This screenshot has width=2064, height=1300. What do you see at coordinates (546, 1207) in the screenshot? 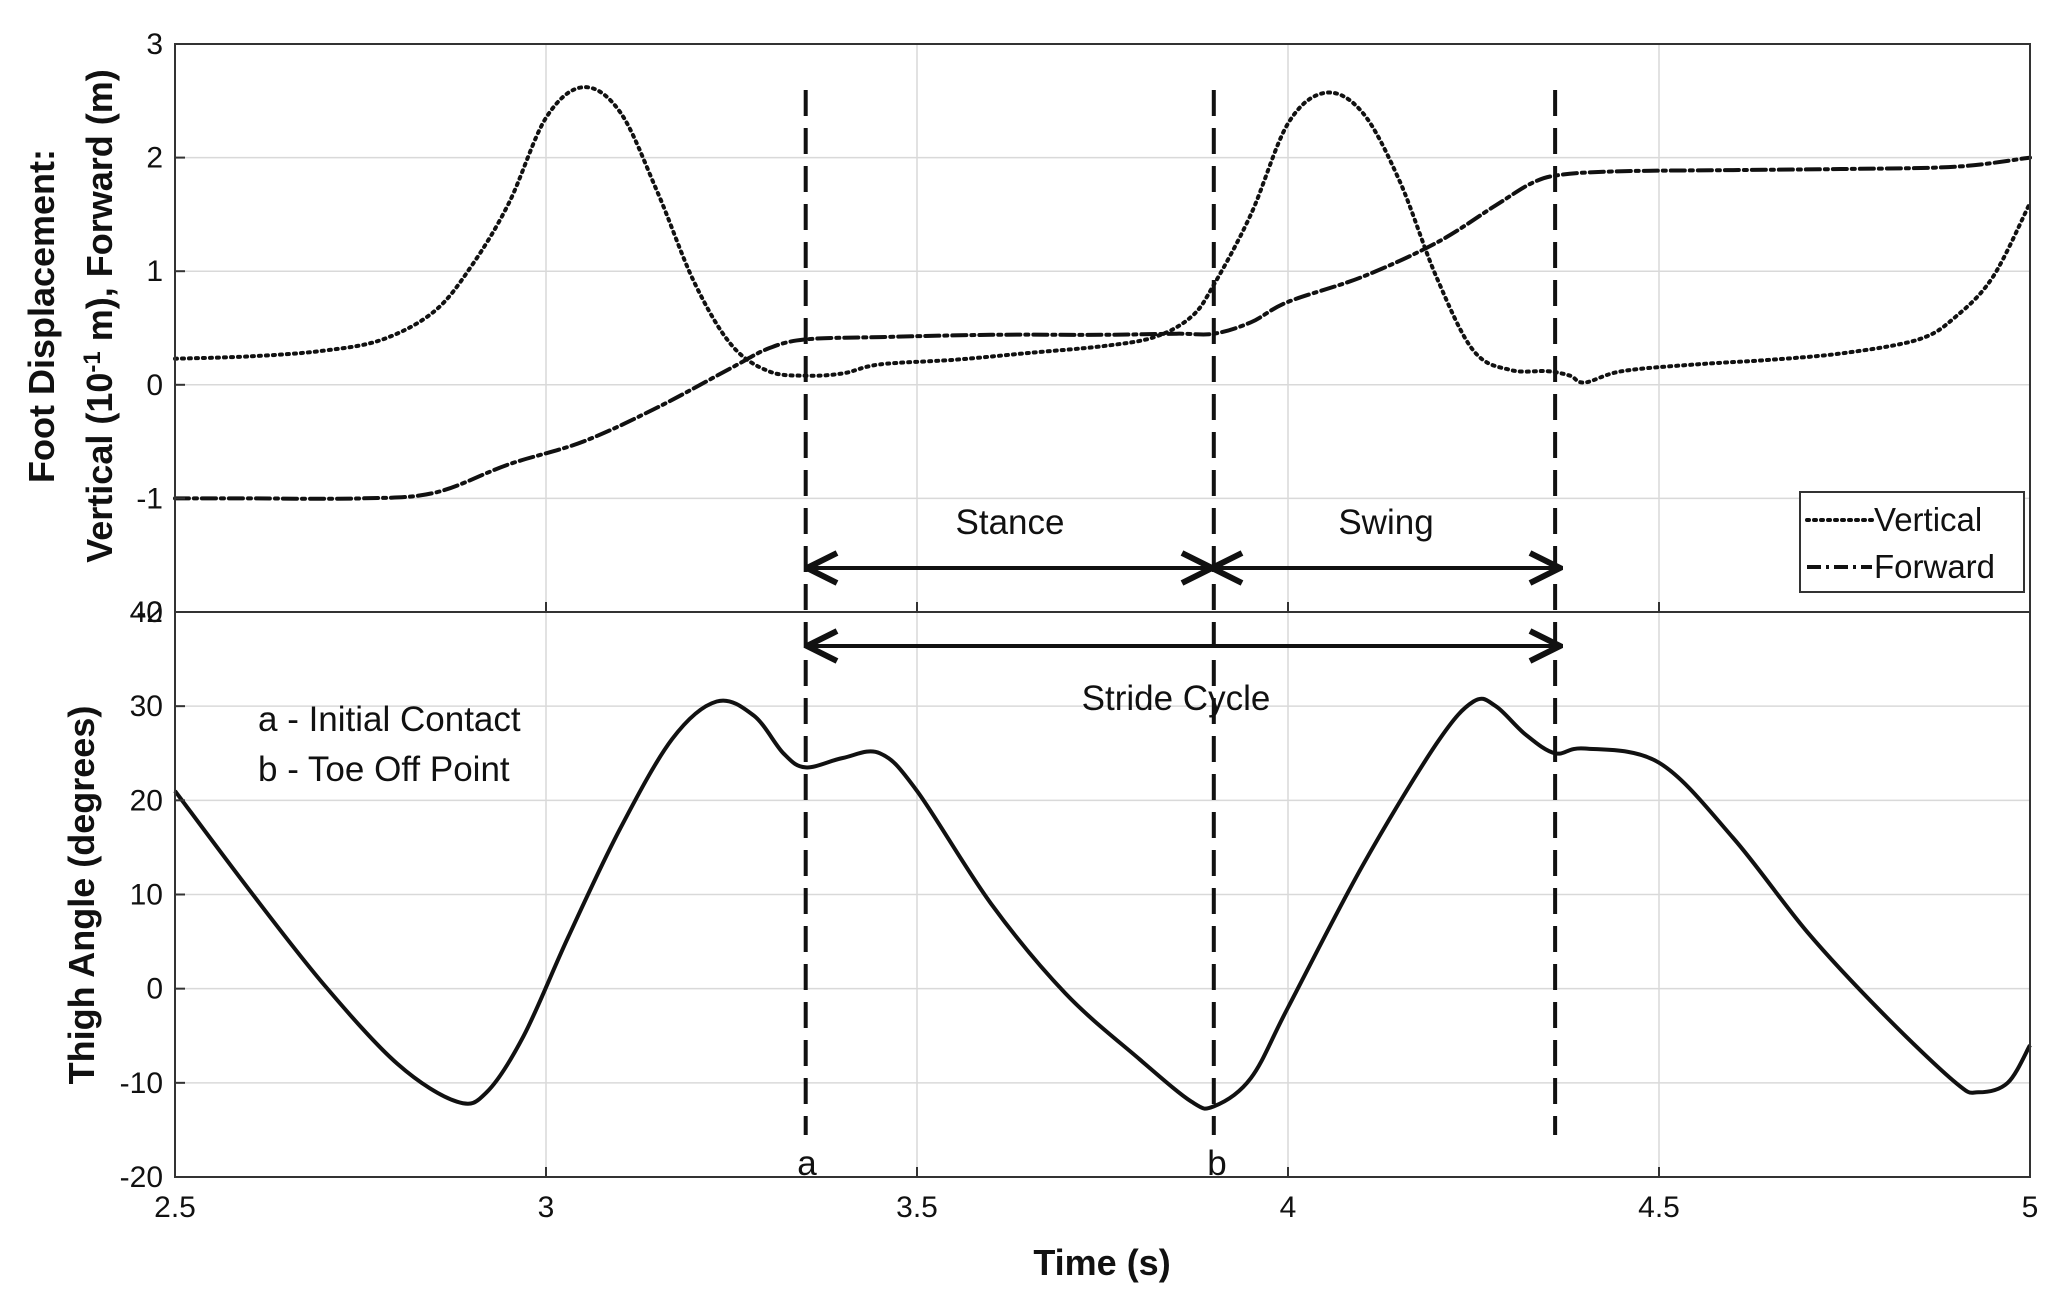
I see `x-tick-label: 3` at bounding box center [546, 1207].